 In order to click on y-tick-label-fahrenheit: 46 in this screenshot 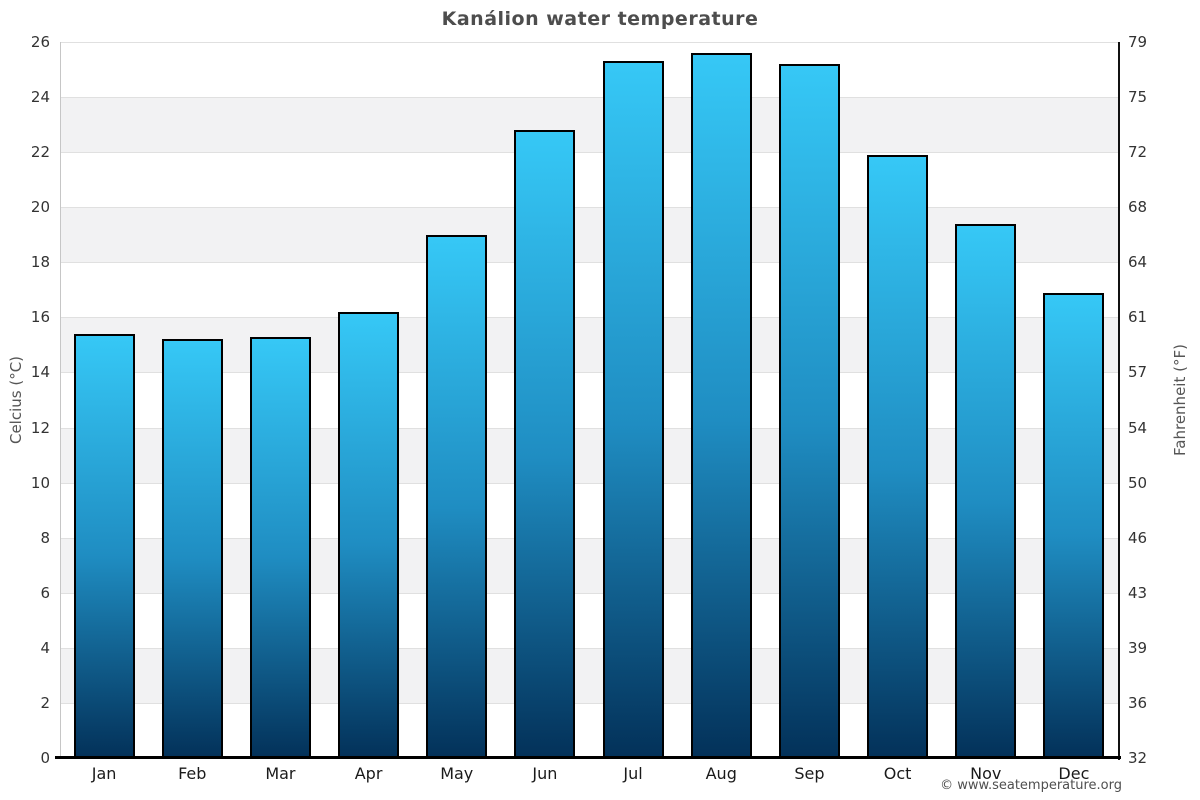, I will do `click(1138, 537)`.